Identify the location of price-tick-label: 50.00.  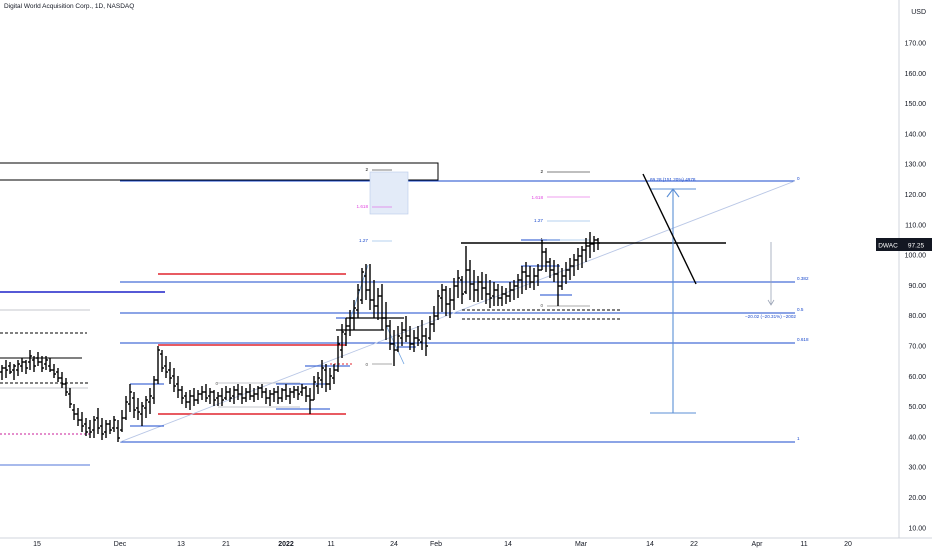
(917, 407).